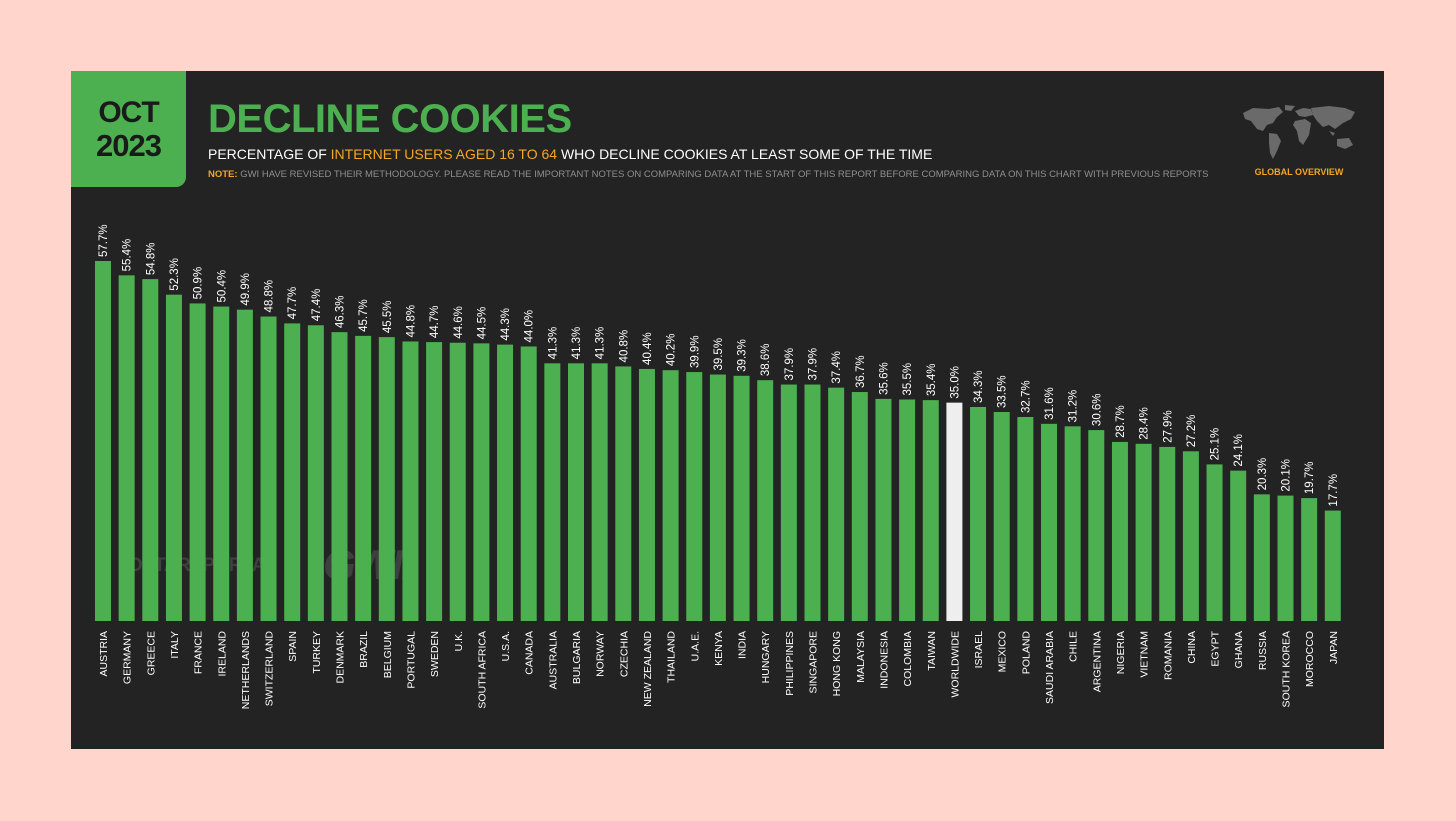 This screenshot has width=1456, height=821. I want to click on value-label-spain: 47.7%, so click(293, 303).